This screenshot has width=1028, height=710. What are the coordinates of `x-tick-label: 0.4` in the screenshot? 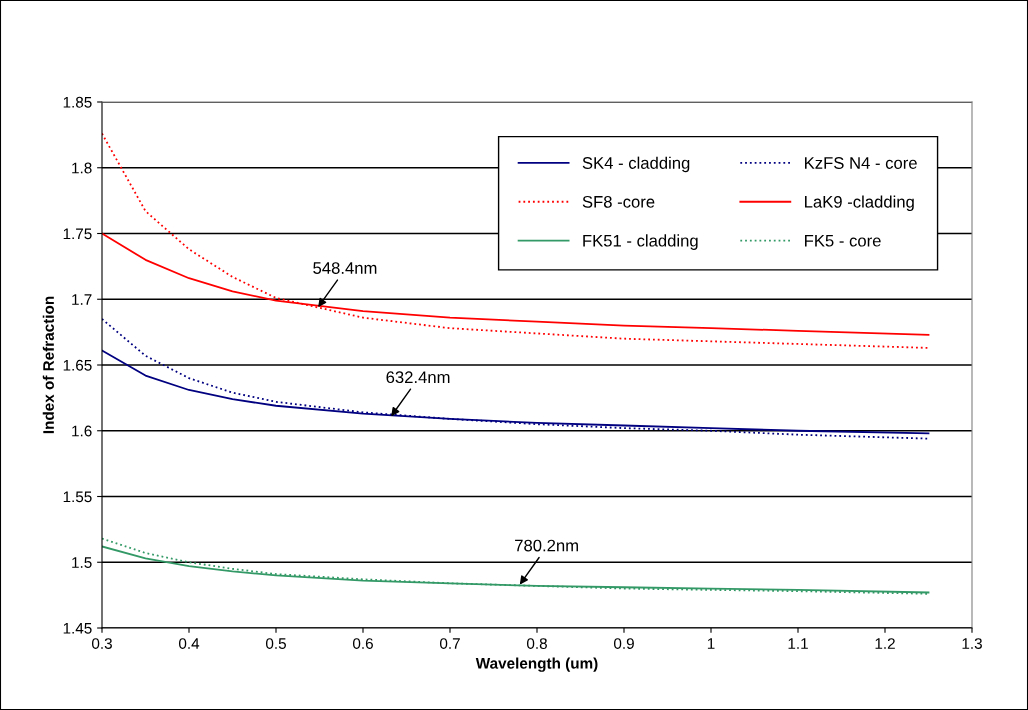 It's located at (189, 643).